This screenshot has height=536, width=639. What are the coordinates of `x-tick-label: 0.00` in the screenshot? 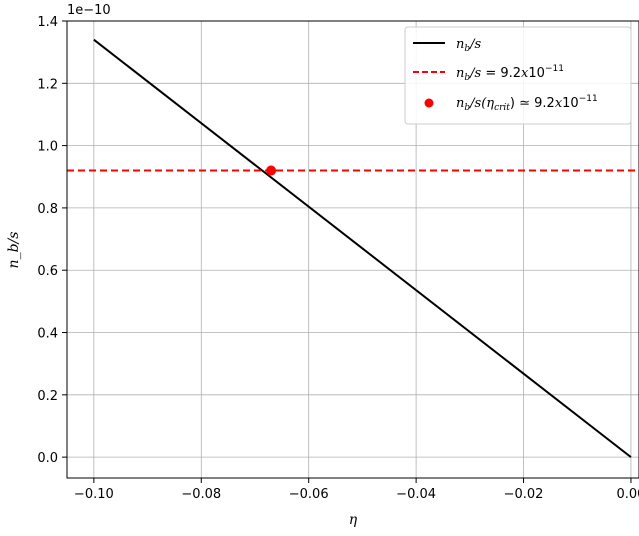 It's located at (627, 494).